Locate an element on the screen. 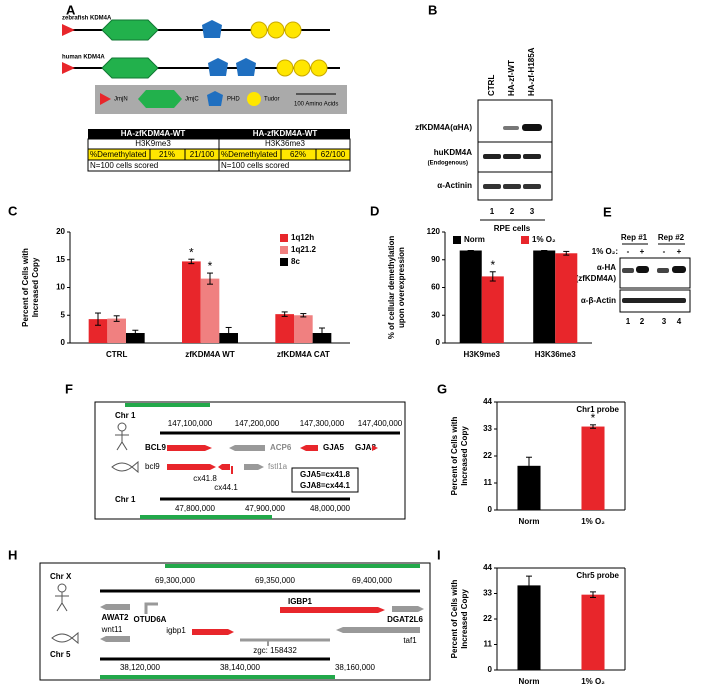 The height and width of the screenshot is (688, 706). region-bar is located at coordinates (217, 677).